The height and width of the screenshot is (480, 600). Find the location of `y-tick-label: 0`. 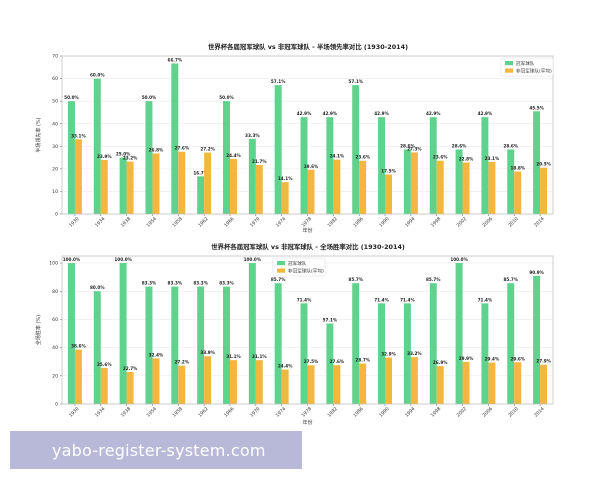

y-tick-label: 0 is located at coordinates (56, 215).